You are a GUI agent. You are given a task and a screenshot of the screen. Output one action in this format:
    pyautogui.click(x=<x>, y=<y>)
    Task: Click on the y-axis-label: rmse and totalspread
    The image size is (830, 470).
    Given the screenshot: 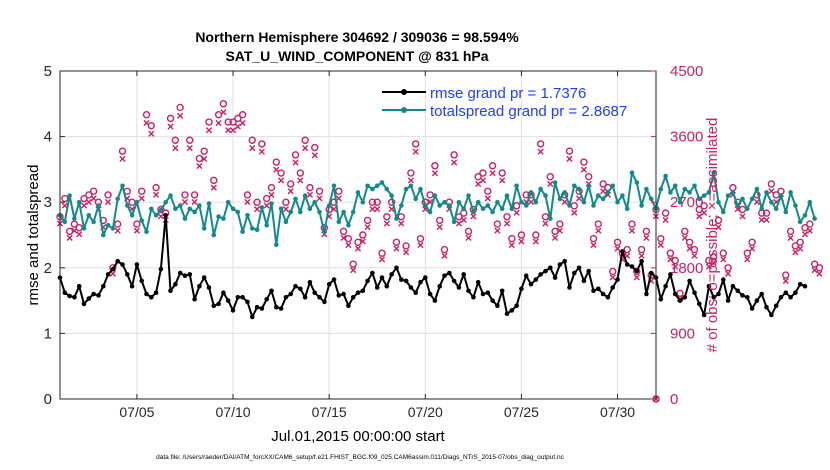 What is the action you would take?
    pyautogui.click(x=33, y=235)
    